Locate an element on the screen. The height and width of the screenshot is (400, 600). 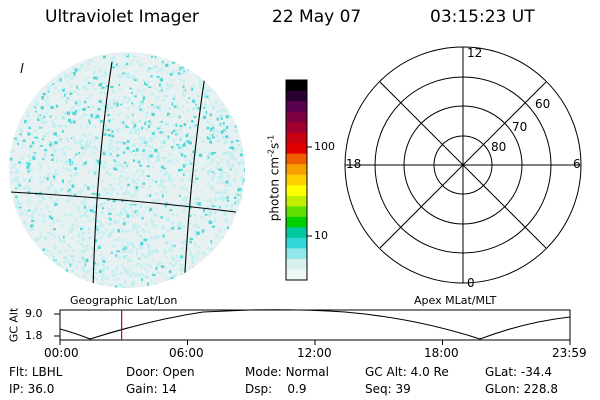
info-mode: Mode: Normal is located at coordinates (287, 372).